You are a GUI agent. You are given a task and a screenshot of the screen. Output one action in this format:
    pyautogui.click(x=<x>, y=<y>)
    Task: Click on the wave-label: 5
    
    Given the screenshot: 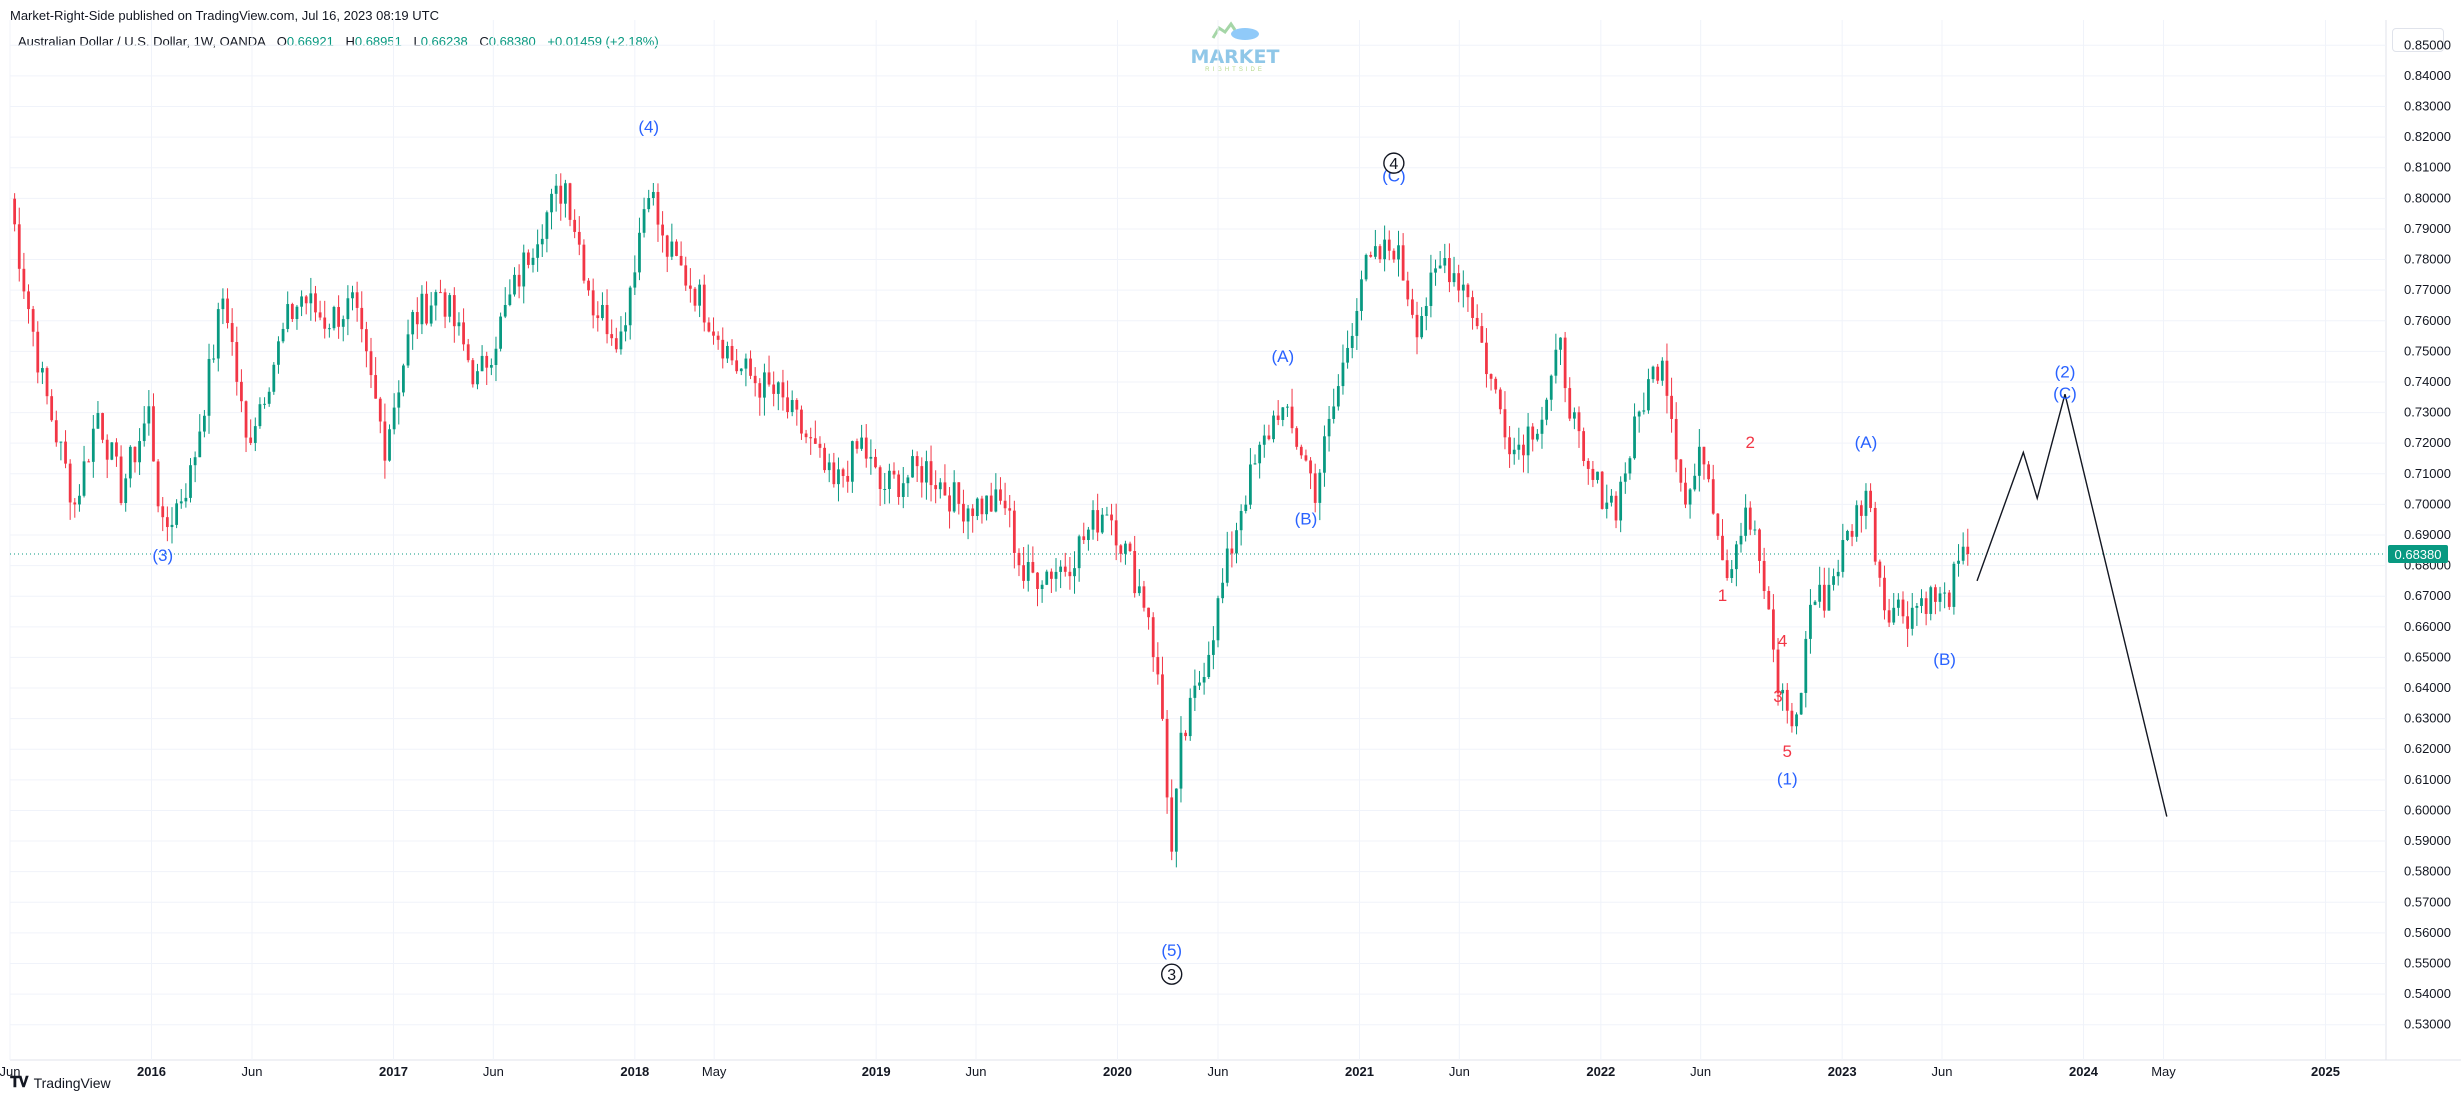 What is the action you would take?
    pyautogui.click(x=1787, y=751)
    